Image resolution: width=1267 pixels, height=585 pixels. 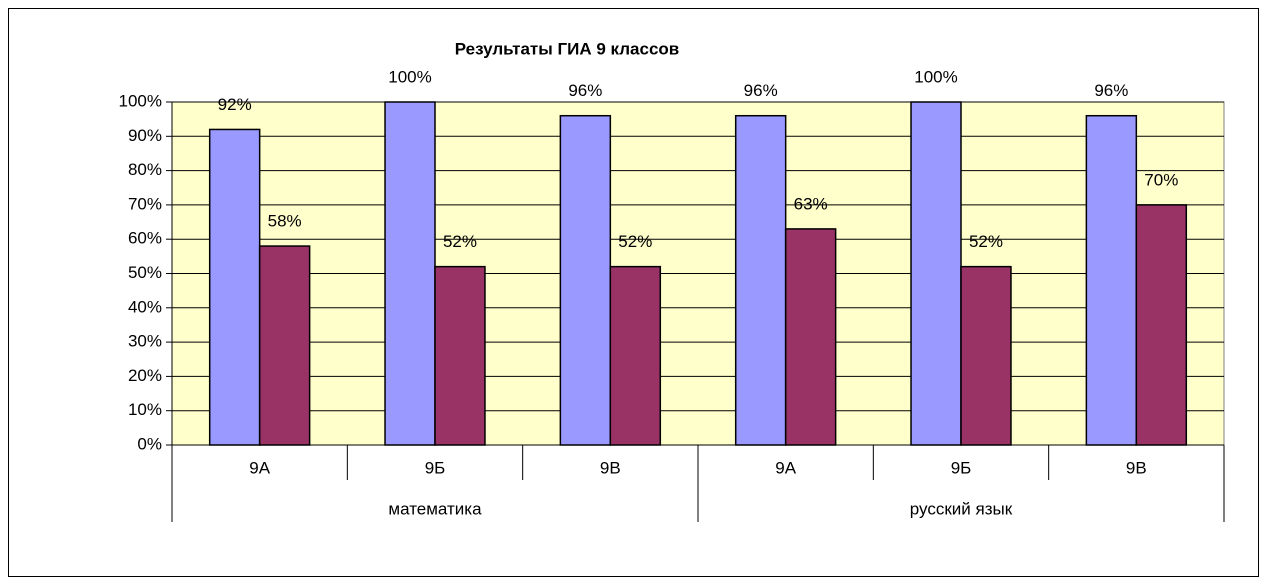 I want to click on y-tick-label: 90%, so click(x=145, y=135).